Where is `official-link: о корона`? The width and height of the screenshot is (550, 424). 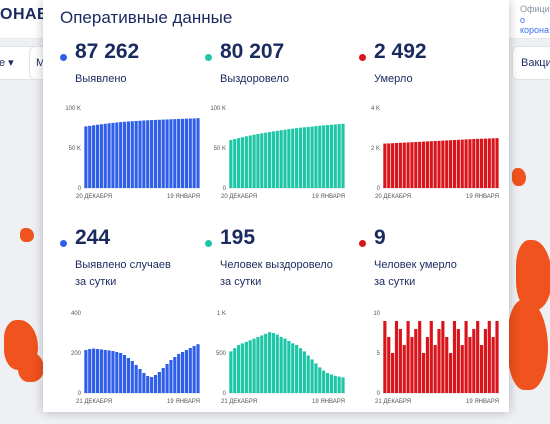 official-link: о корона is located at coordinates (535, 25).